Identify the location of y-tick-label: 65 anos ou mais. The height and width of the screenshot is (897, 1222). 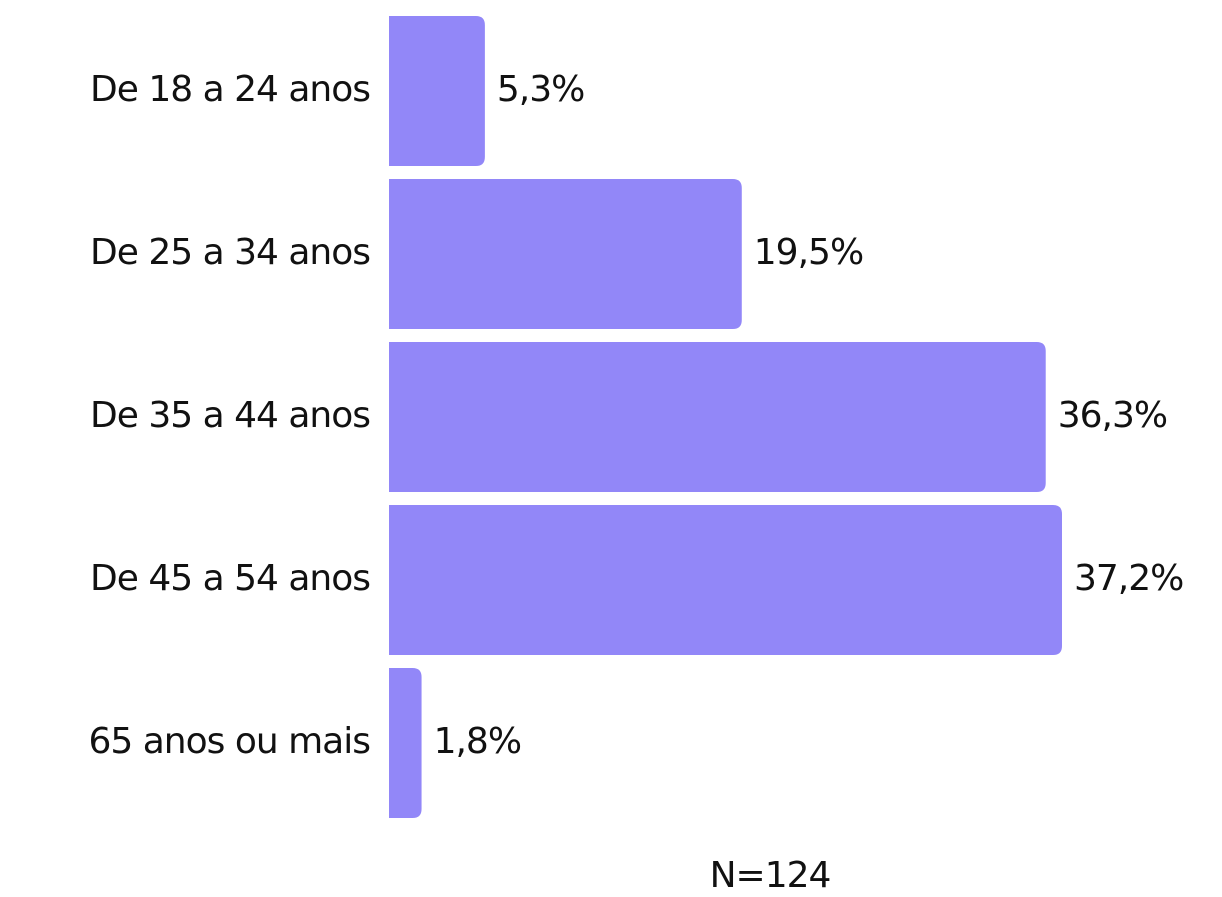
(229, 741).